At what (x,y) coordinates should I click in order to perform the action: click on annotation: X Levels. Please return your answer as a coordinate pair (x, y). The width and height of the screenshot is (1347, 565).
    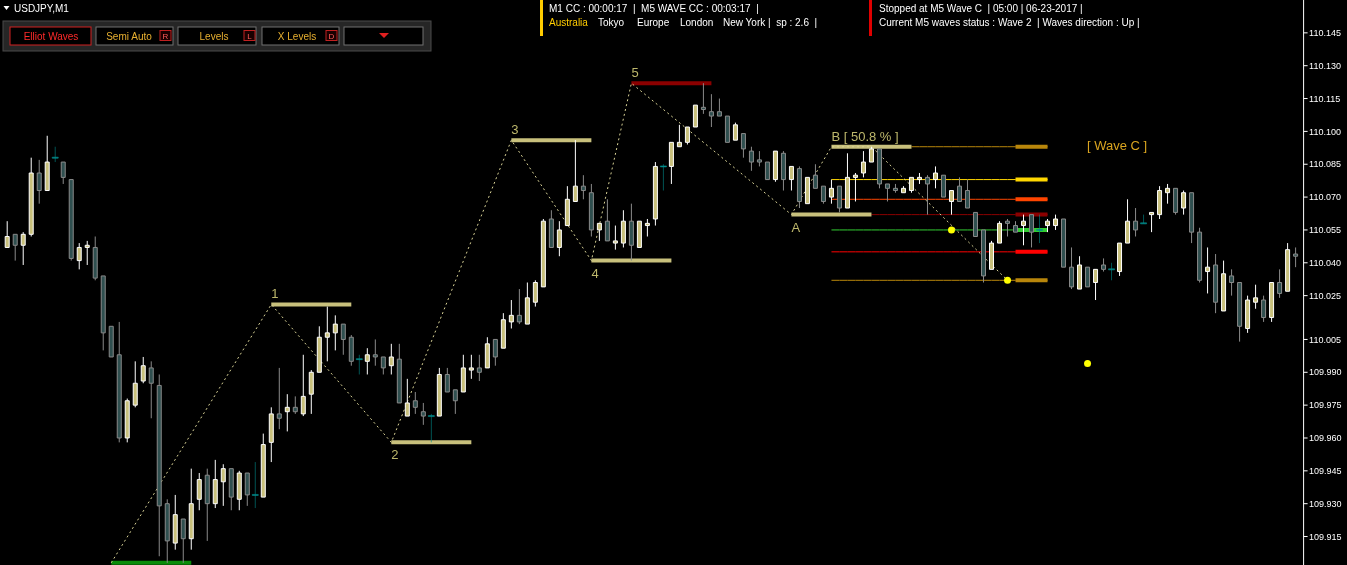
    Looking at the image, I should click on (297, 36).